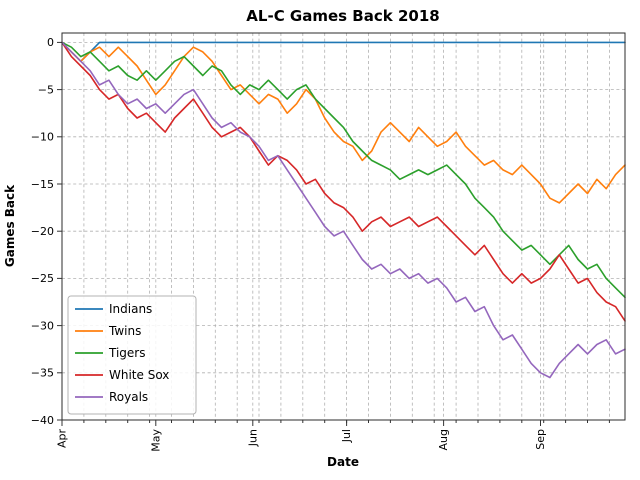  I want to click on x-axis-label: Date, so click(343, 462).